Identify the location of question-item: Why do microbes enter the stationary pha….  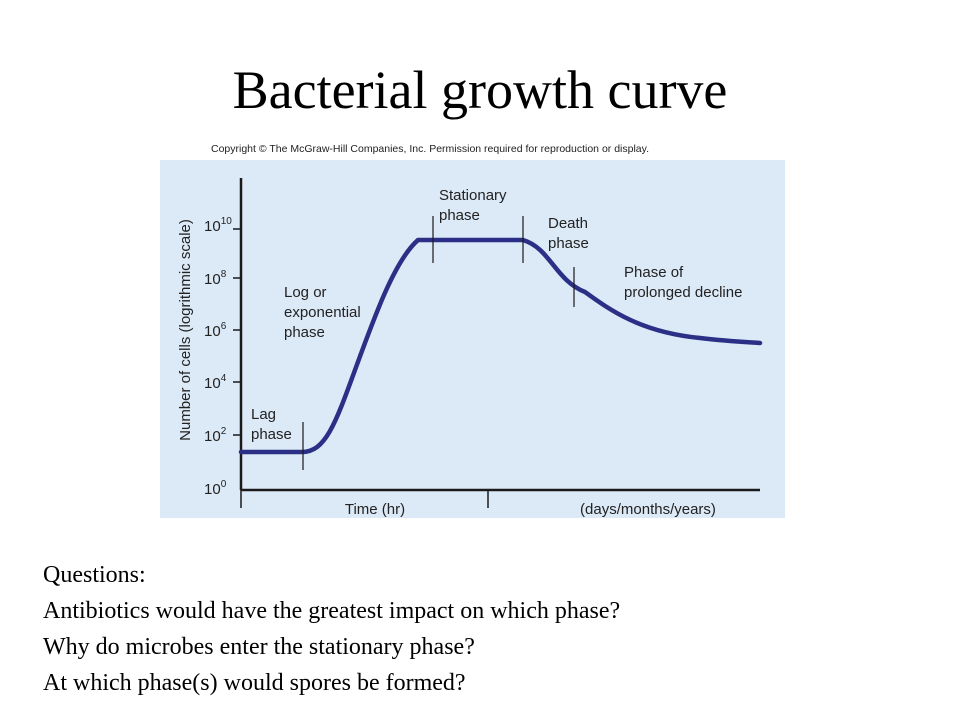
(259, 647).